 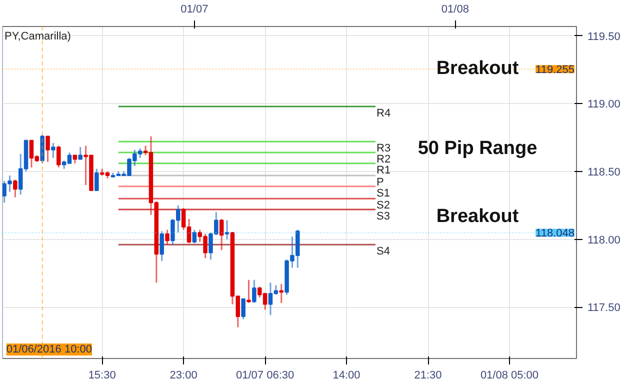 I want to click on y-tick-label: 119.00, so click(x=604, y=104).